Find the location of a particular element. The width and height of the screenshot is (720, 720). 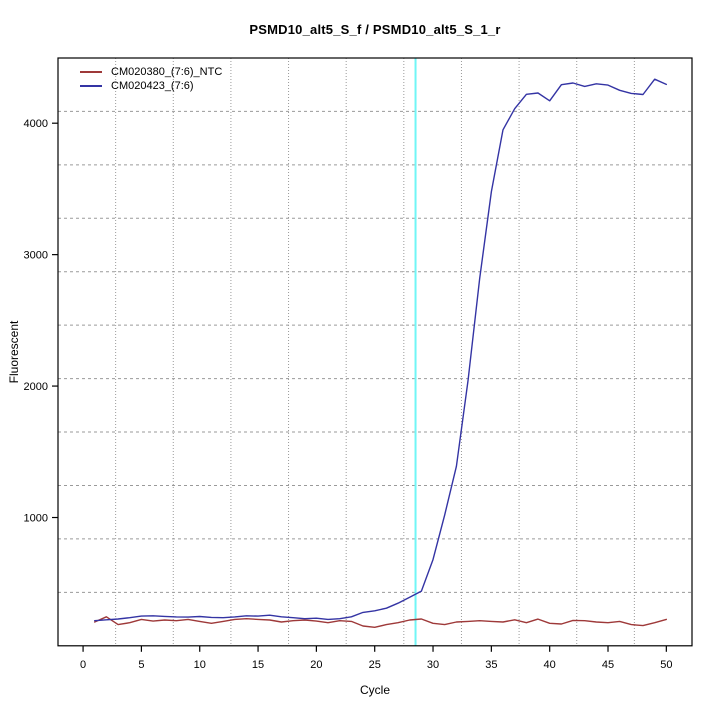

x-tick-label: 40 is located at coordinates (550, 665).